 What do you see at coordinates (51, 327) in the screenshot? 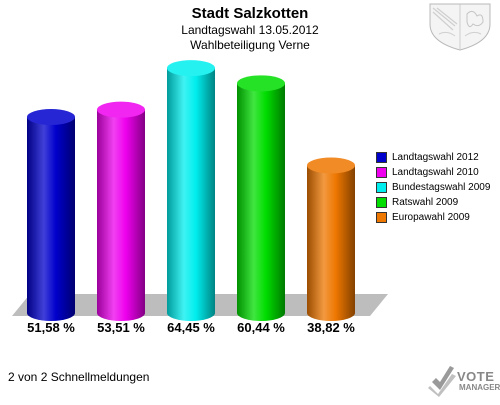
I see `bar-value-label: 51,58 %` at bounding box center [51, 327].